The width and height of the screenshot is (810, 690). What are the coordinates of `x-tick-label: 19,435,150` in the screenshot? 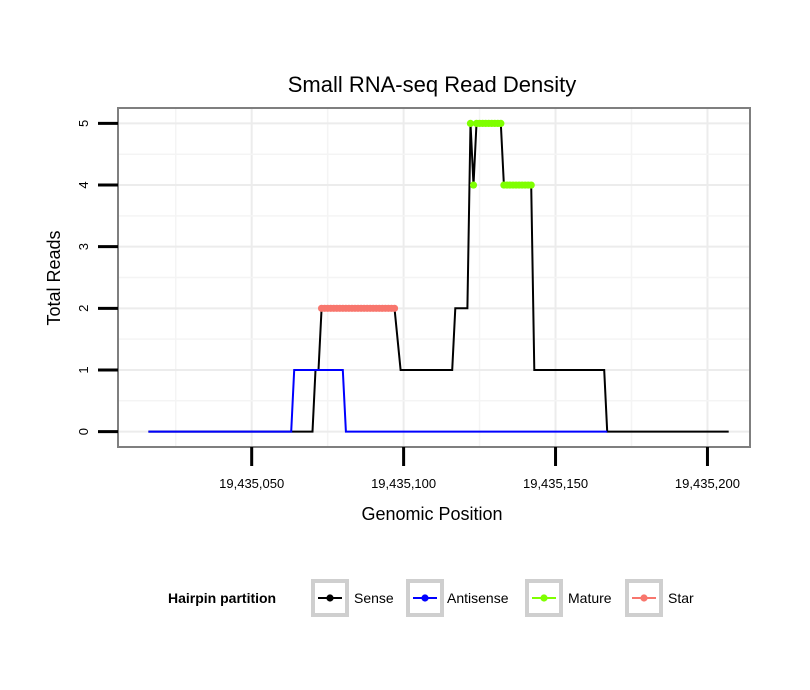 It's located at (555, 483).